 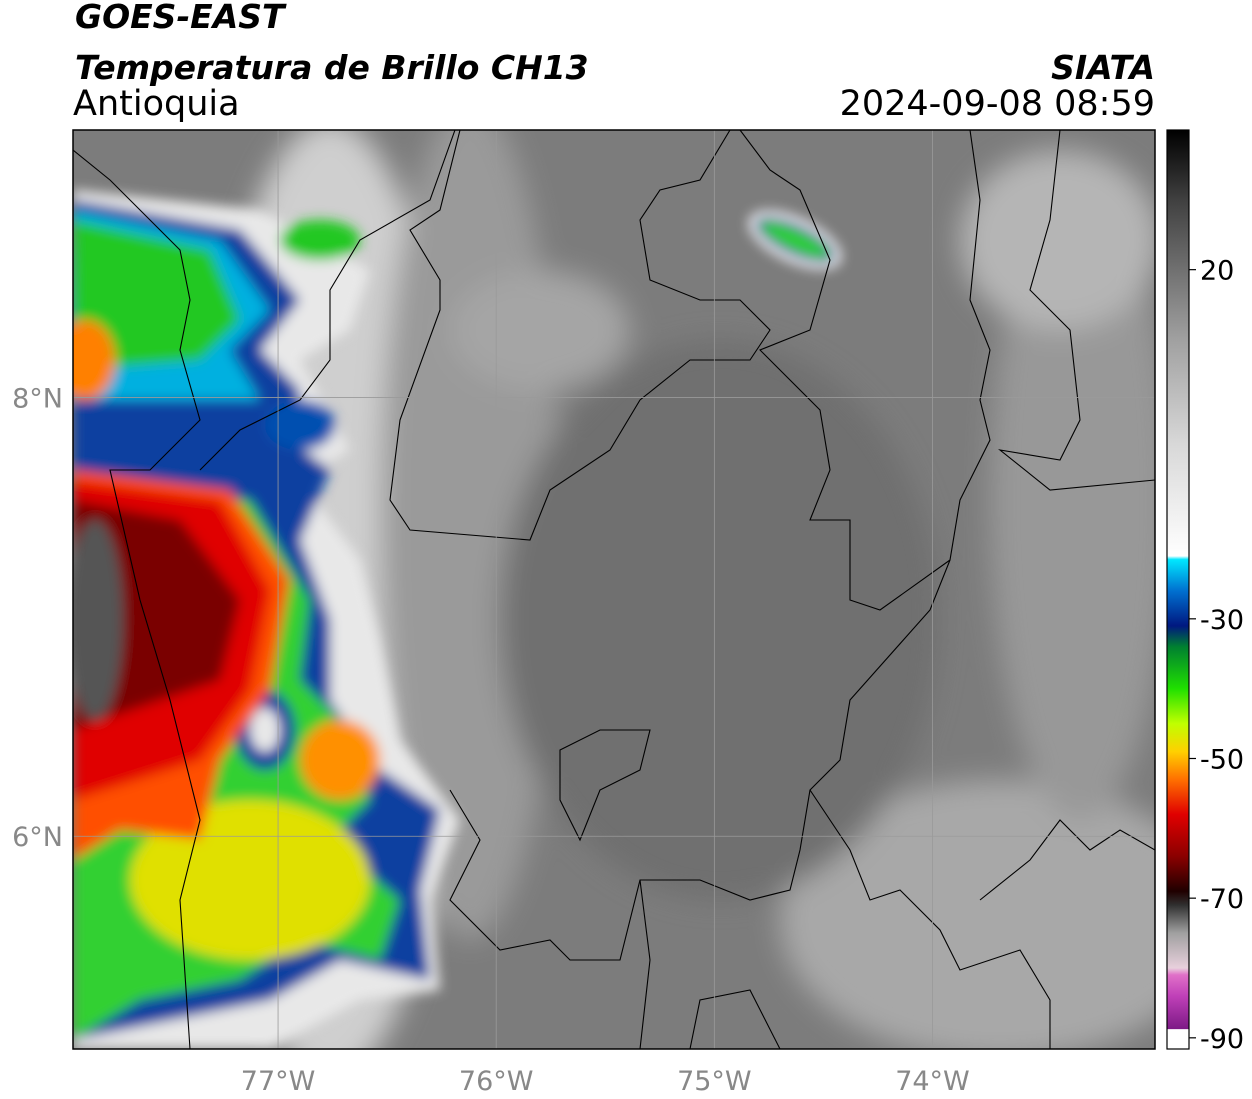 I want to click on title: GOES-EAST, so click(x=181, y=18).